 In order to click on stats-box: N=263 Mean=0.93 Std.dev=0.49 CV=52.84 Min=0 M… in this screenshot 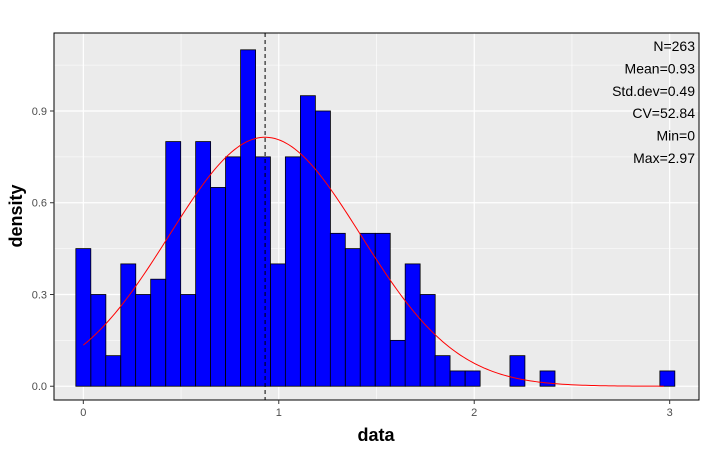, I will do `click(653, 102)`.